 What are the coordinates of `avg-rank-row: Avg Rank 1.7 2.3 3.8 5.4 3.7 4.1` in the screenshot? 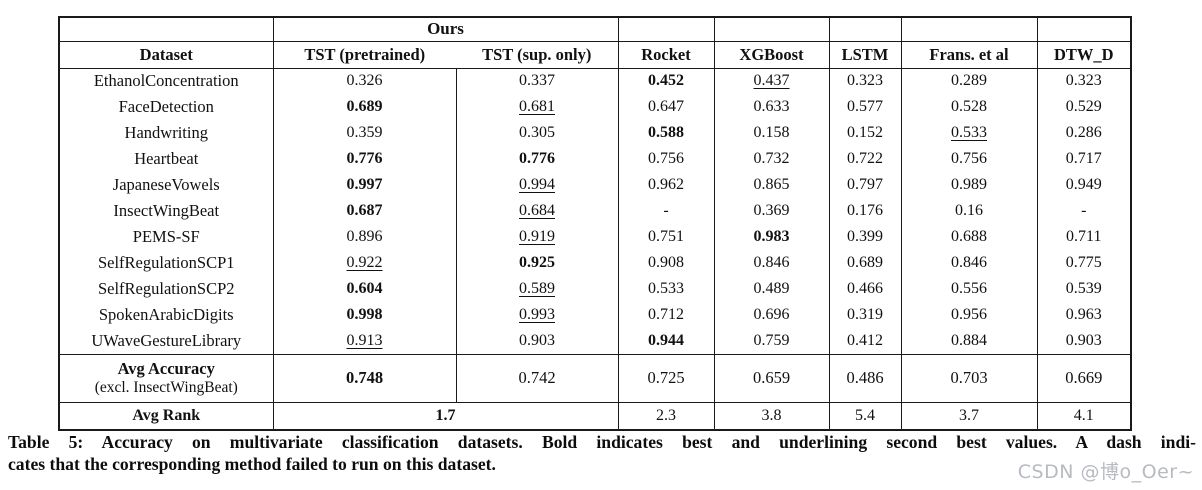 It's located at (595, 416).